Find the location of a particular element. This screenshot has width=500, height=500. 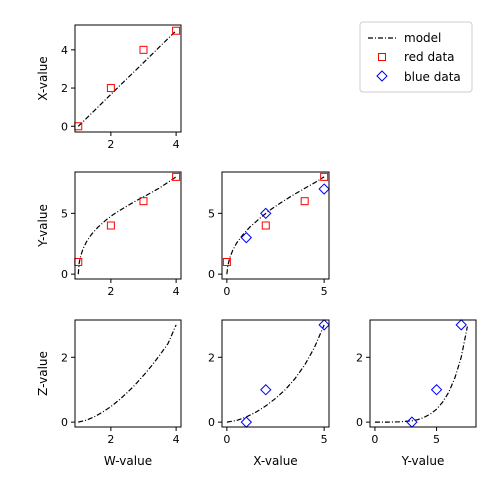

panel-z-vs-w: 2 4 0 2 W-value Z-value is located at coordinates (109, 393).